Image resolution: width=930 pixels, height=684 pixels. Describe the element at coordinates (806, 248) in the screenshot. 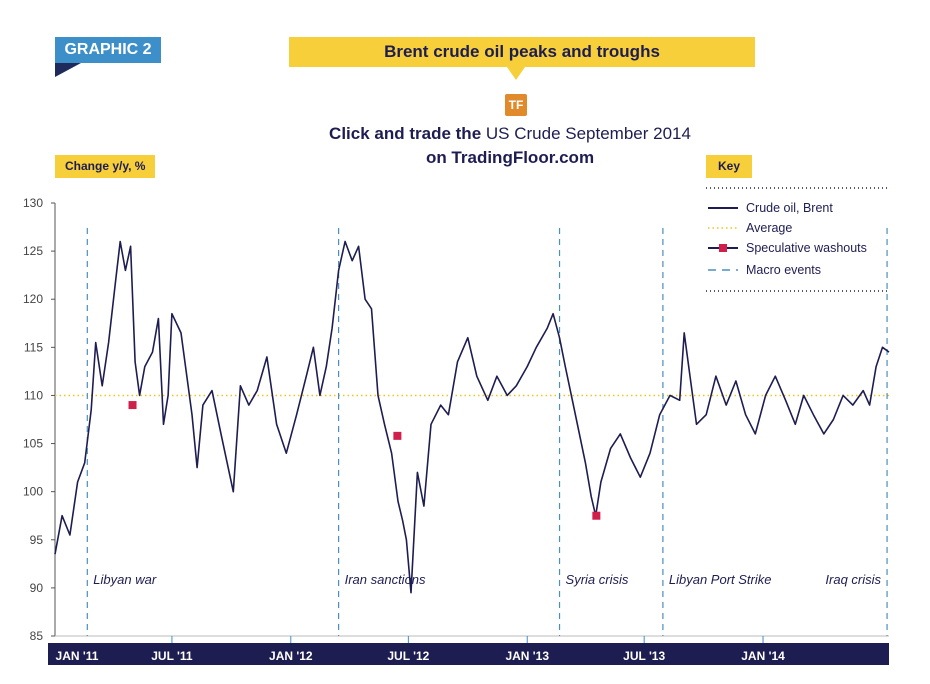

I see `legend-label: Speculative washouts` at that location.